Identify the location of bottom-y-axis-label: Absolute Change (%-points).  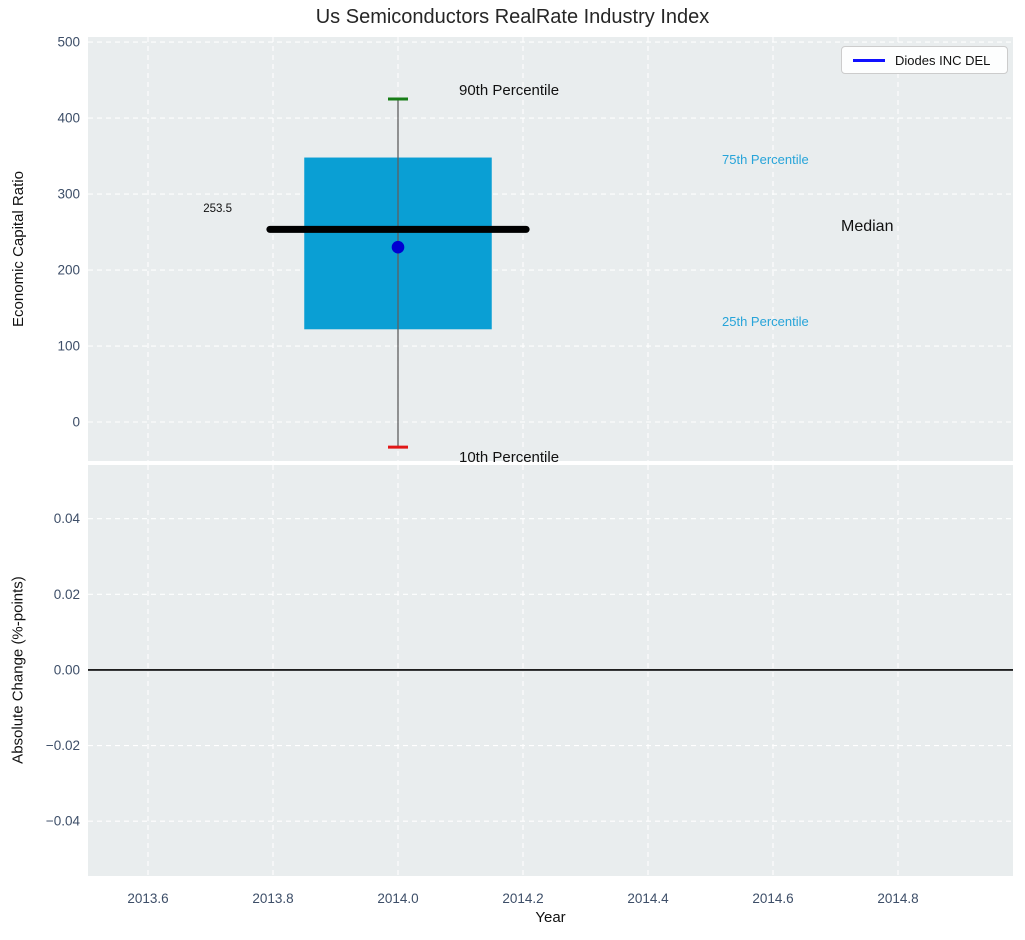
(18, 670).